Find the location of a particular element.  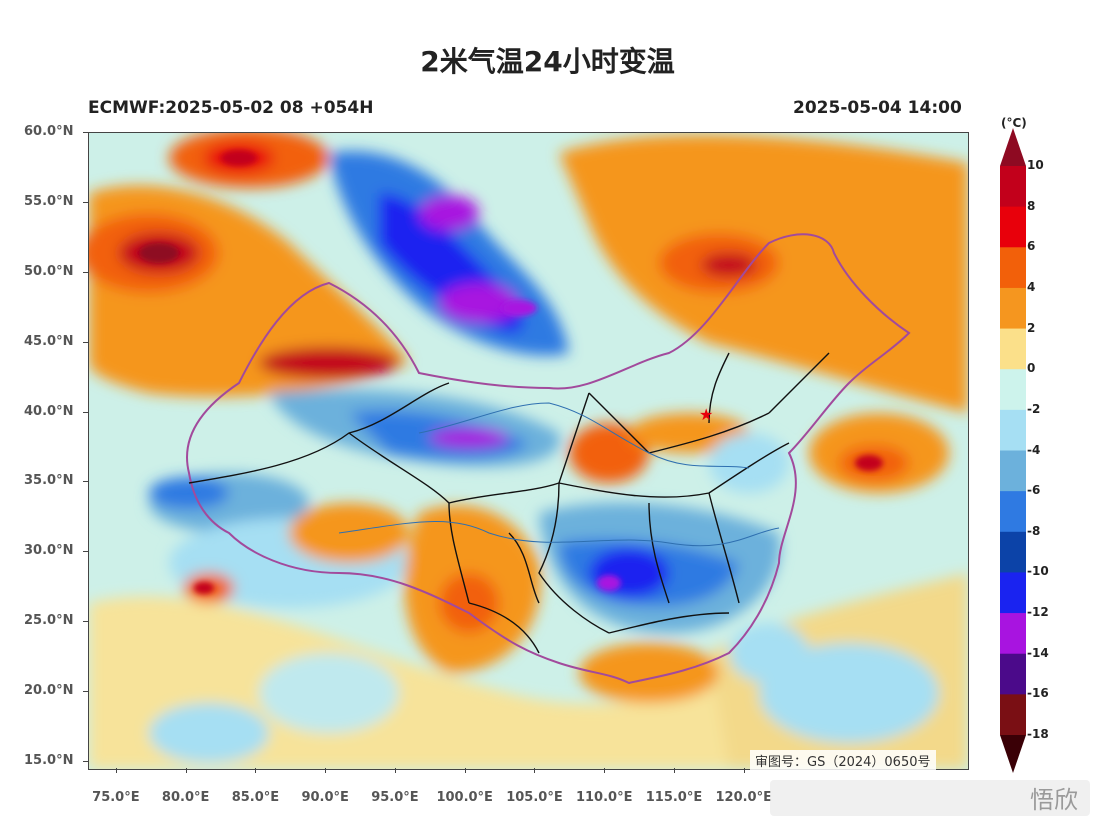

longitude-label: 90.0°E is located at coordinates (325, 797).